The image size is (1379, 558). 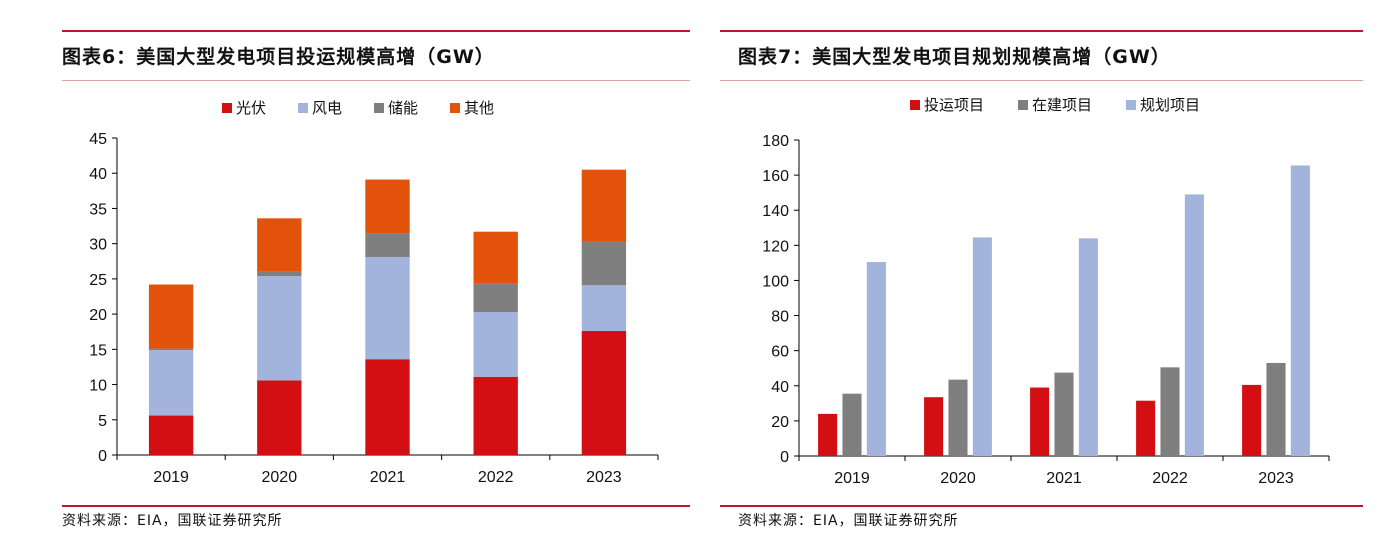 I want to click on y-tick-label: 35, so click(x=98, y=209).